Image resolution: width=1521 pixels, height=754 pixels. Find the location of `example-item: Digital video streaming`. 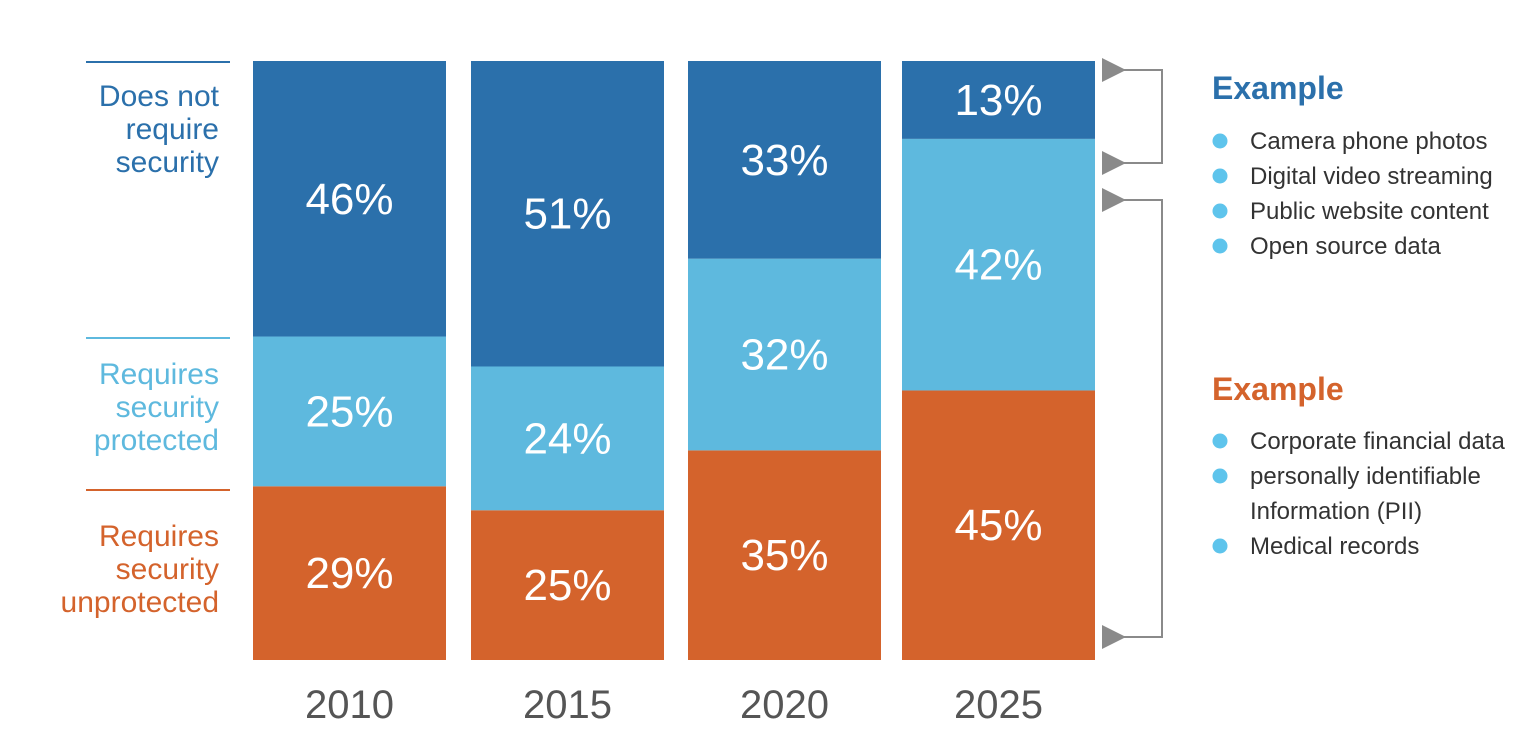

example-item: Digital video streaming is located at coordinates (1371, 176).